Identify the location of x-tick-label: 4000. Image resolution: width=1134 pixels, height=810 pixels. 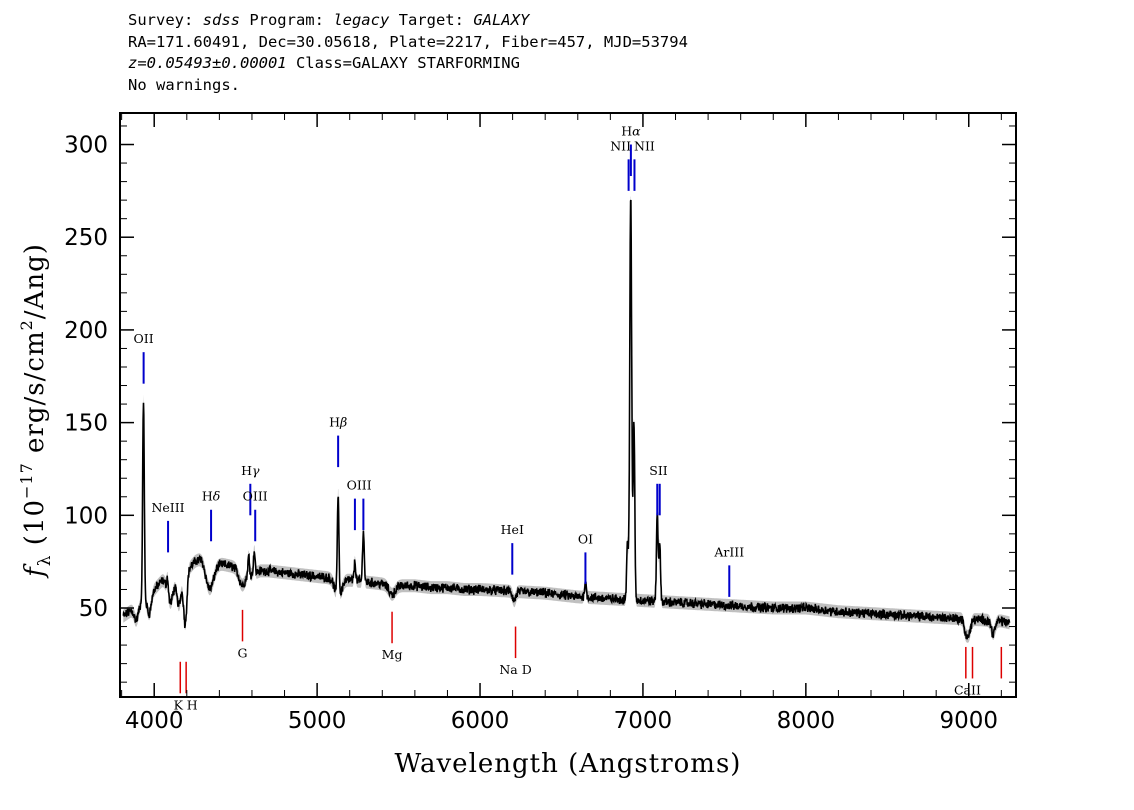
(154, 721).